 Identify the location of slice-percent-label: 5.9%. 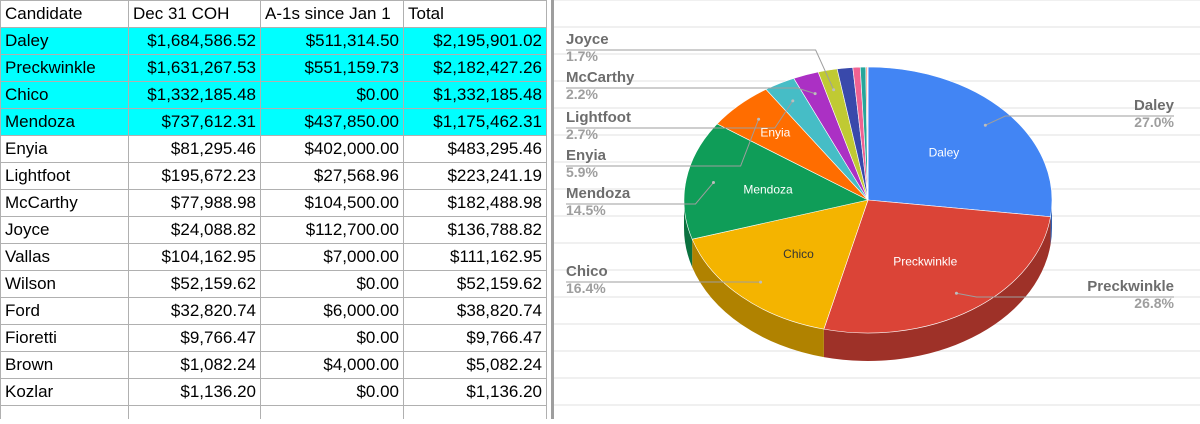
(582, 172).